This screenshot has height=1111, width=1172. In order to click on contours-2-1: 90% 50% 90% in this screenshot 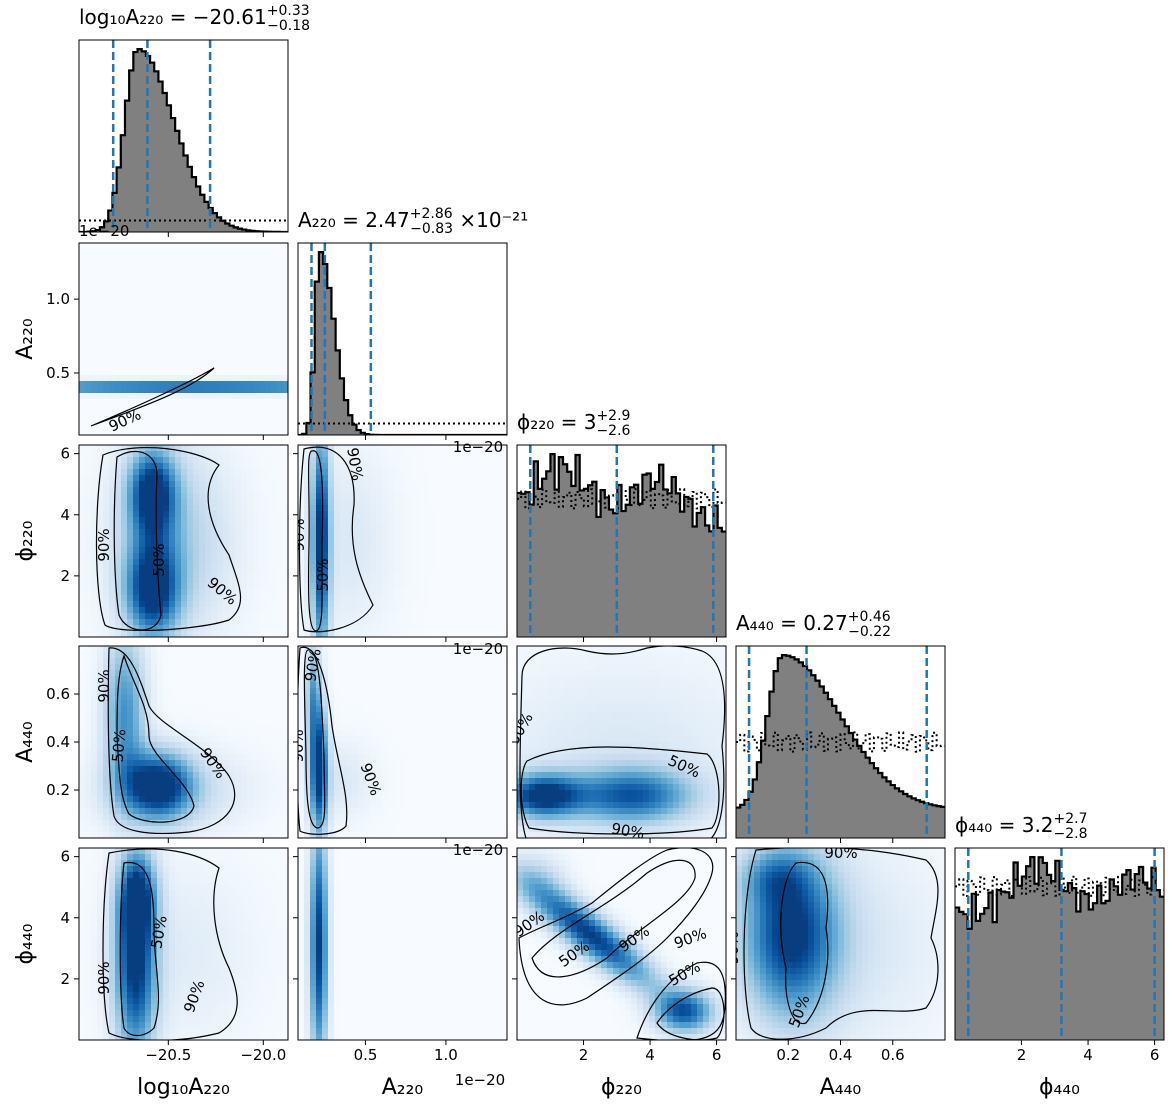, I will do `click(332, 539)`.